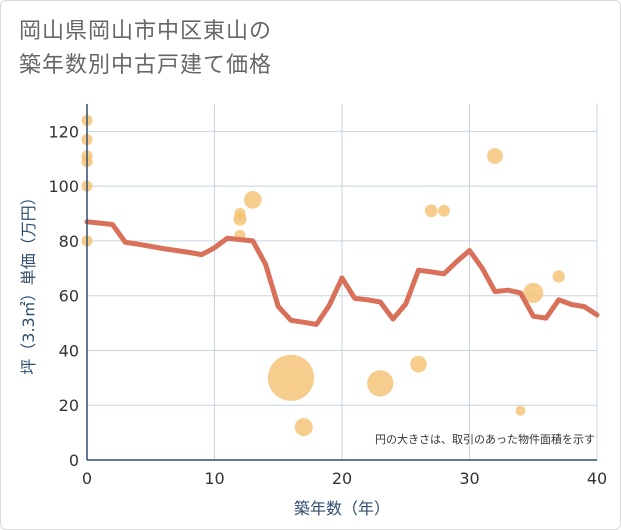 The height and width of the screenshot is (530, 621). I want to click on y-tick-label-5: 100, so click(63, 186).